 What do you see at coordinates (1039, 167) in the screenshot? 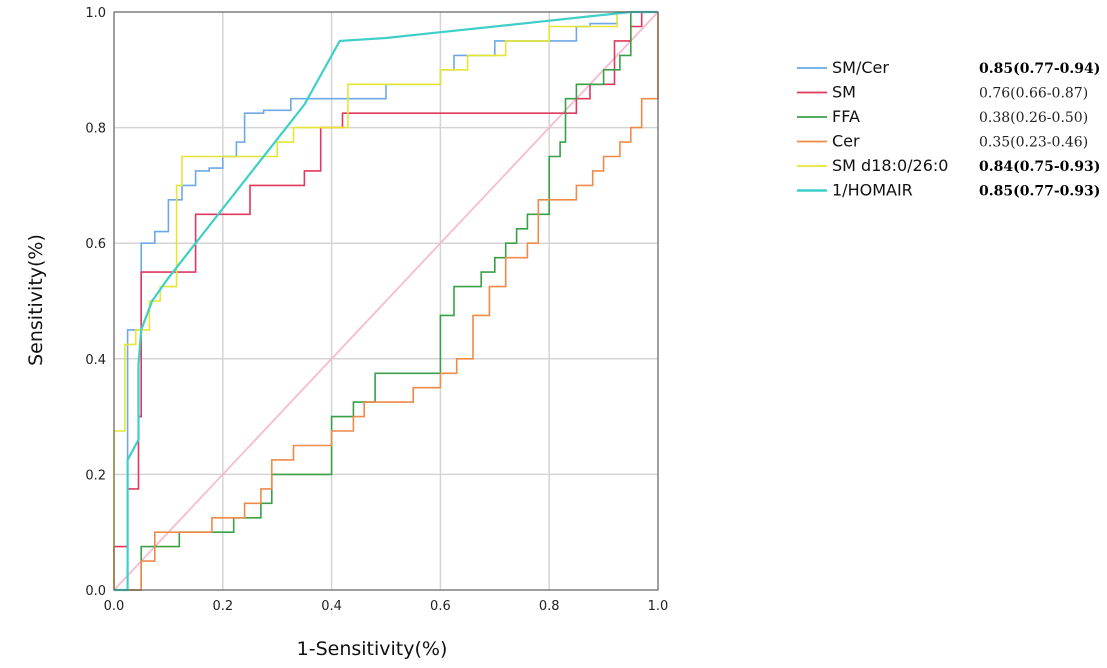
I see `legend-auc-sm-d18-0-26-0: 0.84(0.75-0.93)` at bounding box center [1039, 167].